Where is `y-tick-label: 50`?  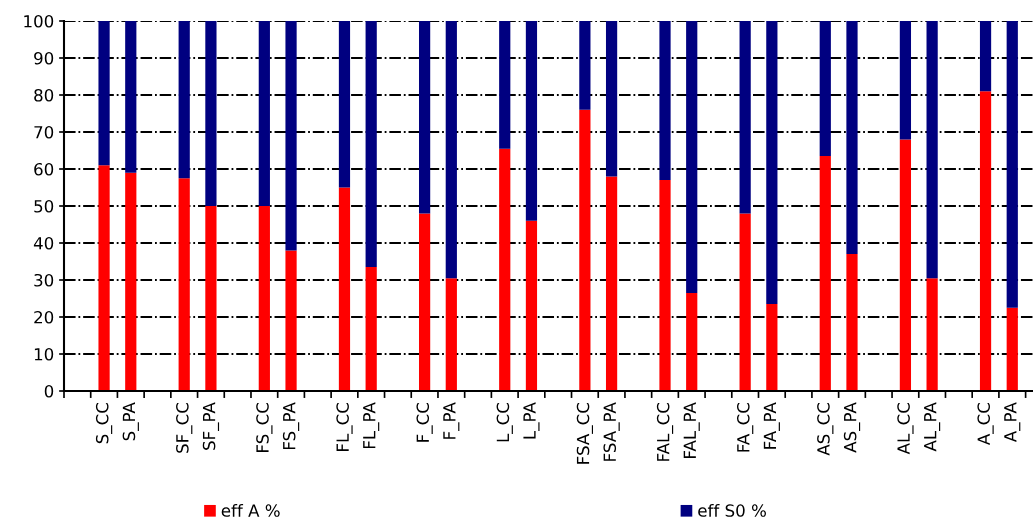
y-tick-label: 50 is located at coordinates (44, 206).